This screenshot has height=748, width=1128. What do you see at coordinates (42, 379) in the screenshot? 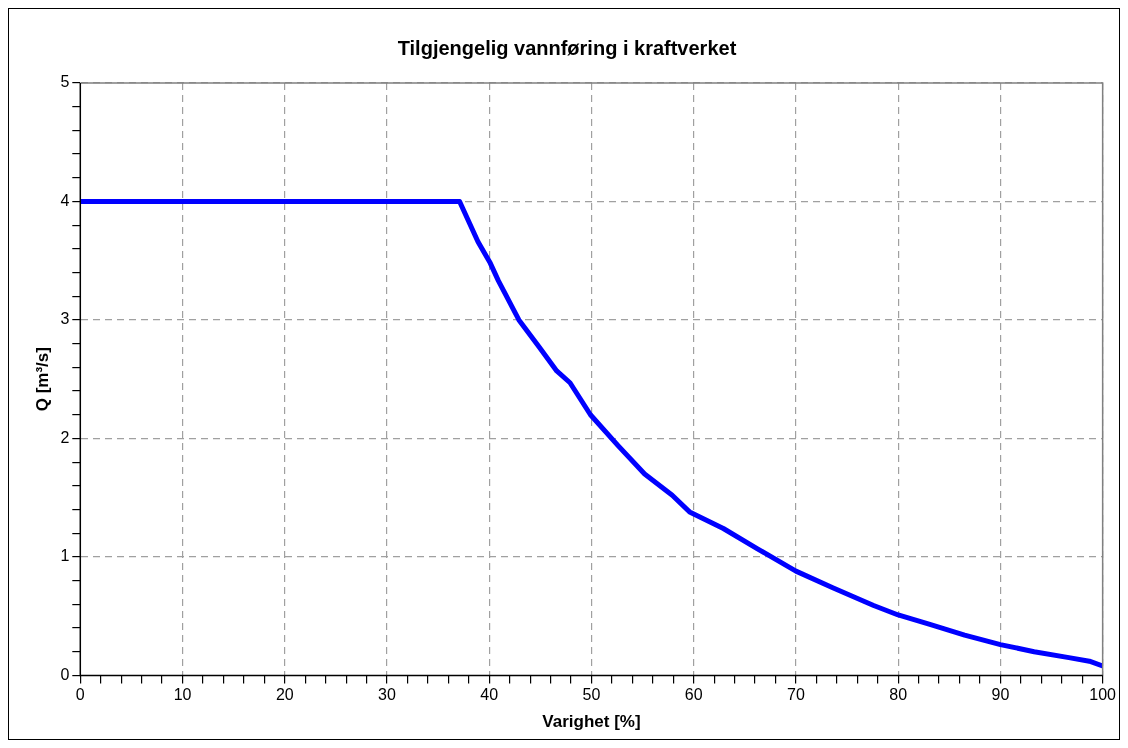
I see `y-axis-title: Q [m³/s]` at bounding box center [42, 379].